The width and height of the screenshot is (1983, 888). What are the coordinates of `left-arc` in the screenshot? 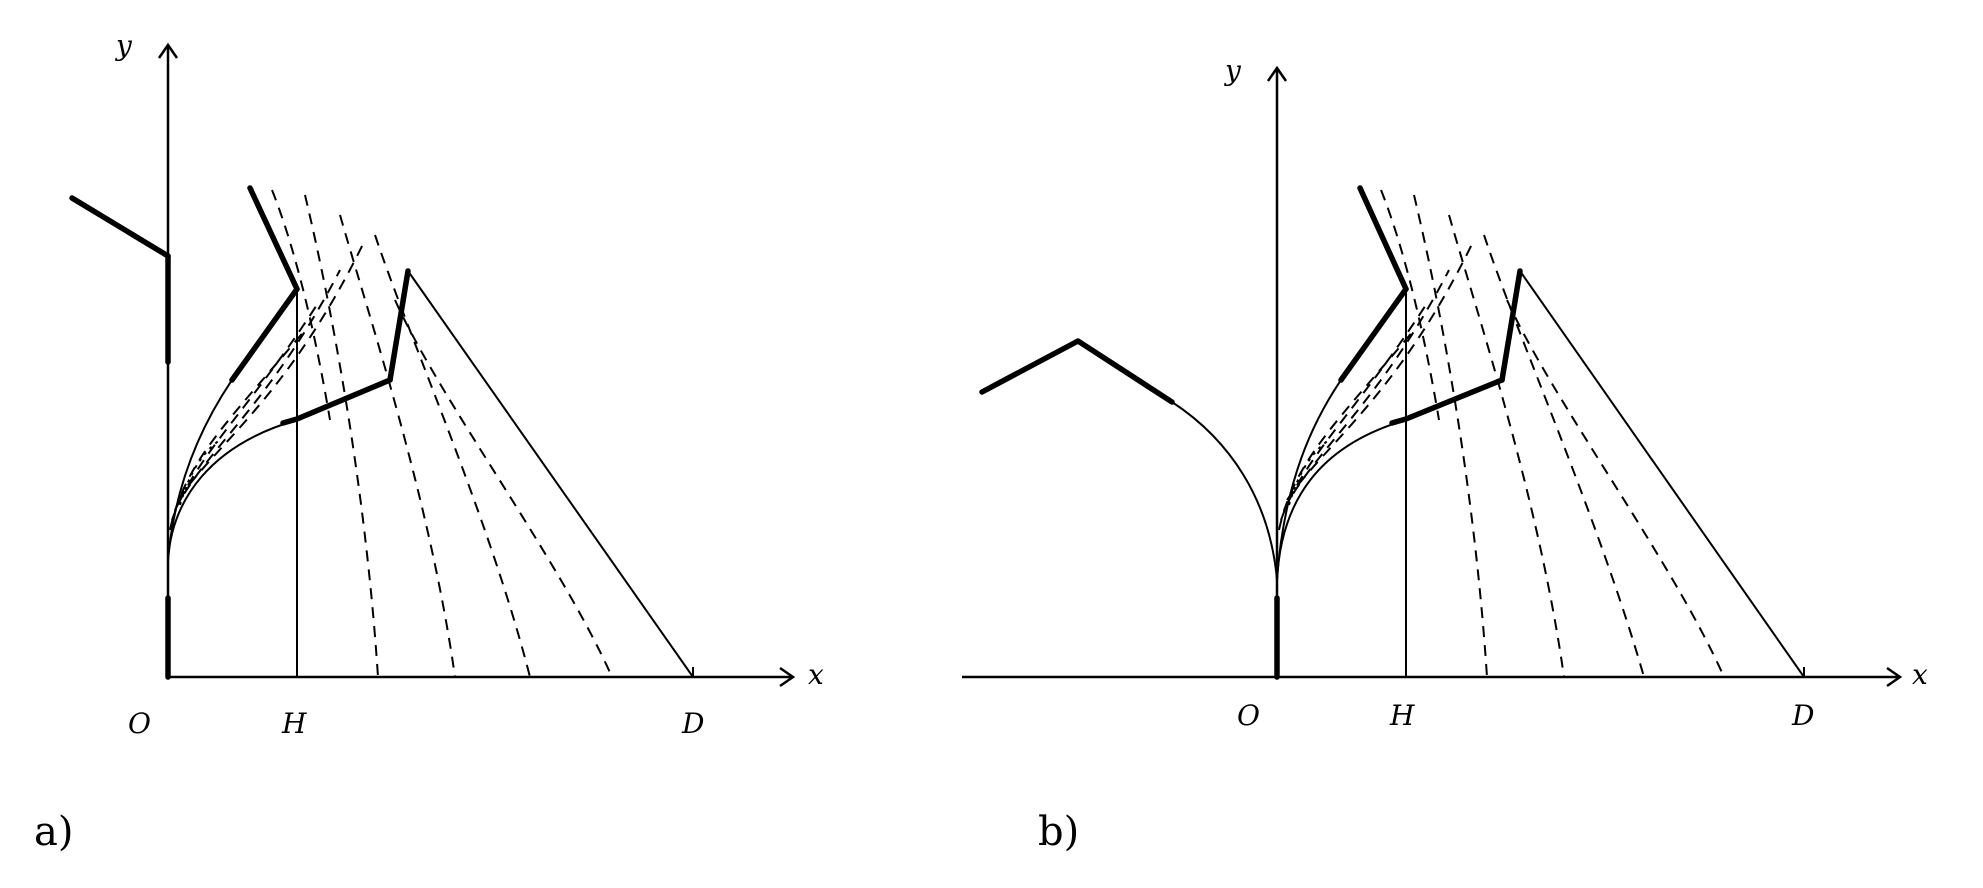 It's located at (1224, 491).